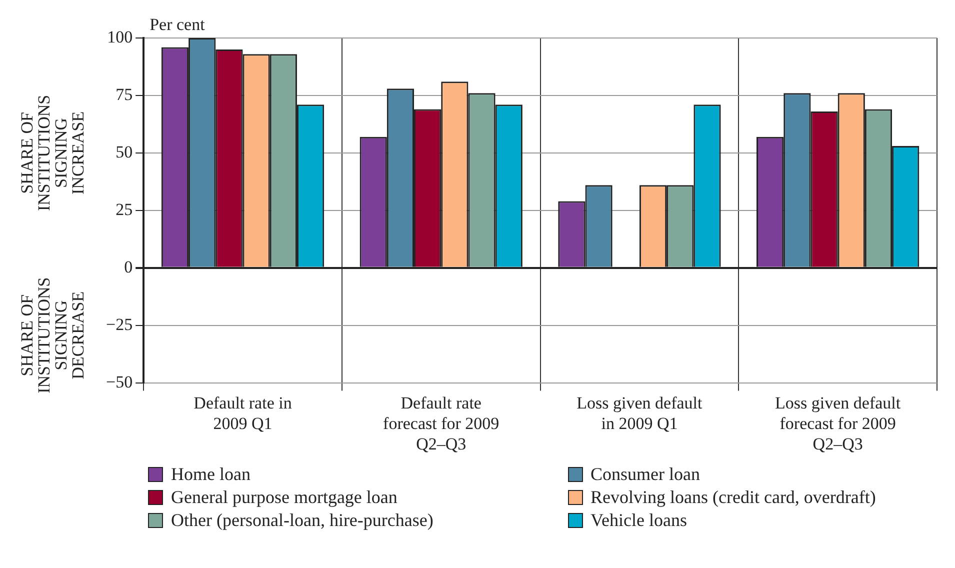 This screenshot has height=568, width=955. Describe the element at coordinates (124, 94) in the screenshot. I see `y-tick-label: 75` at that location.